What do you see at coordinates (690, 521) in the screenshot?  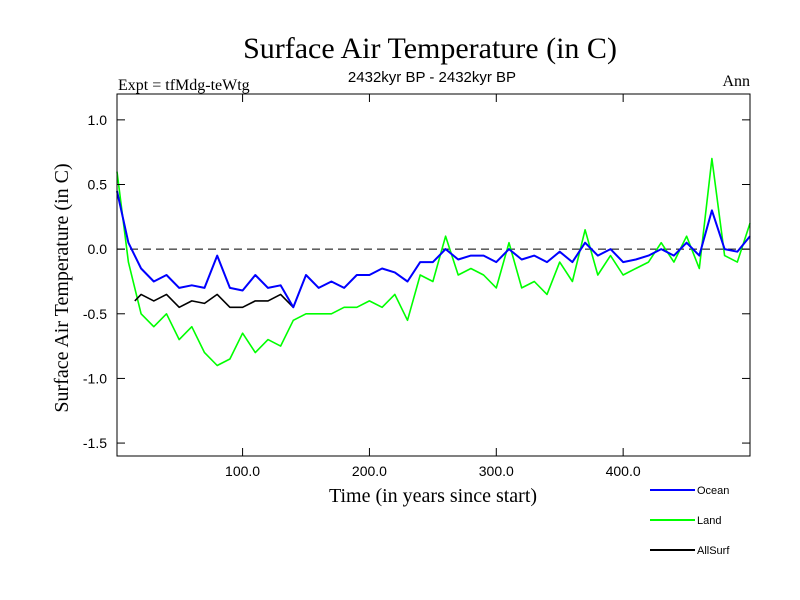 I see `legend: Ocean Land AllSurf` at bounding box center [690, 521].